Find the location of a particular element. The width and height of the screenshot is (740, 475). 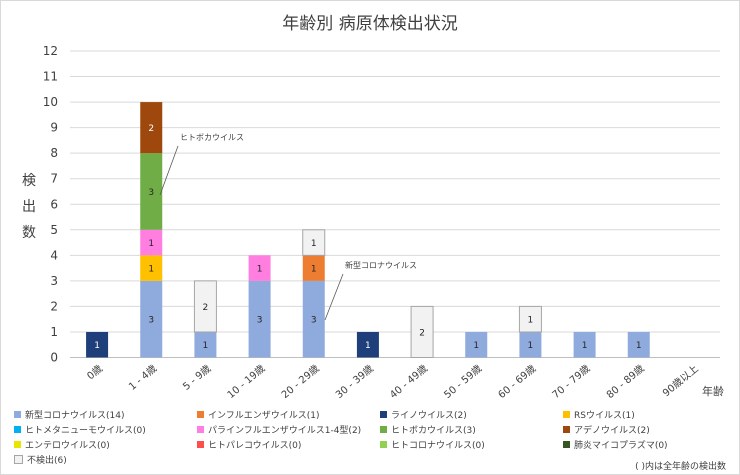

legend-item: 新型コロナウイルス(14) is located at coordinates (69, 414).